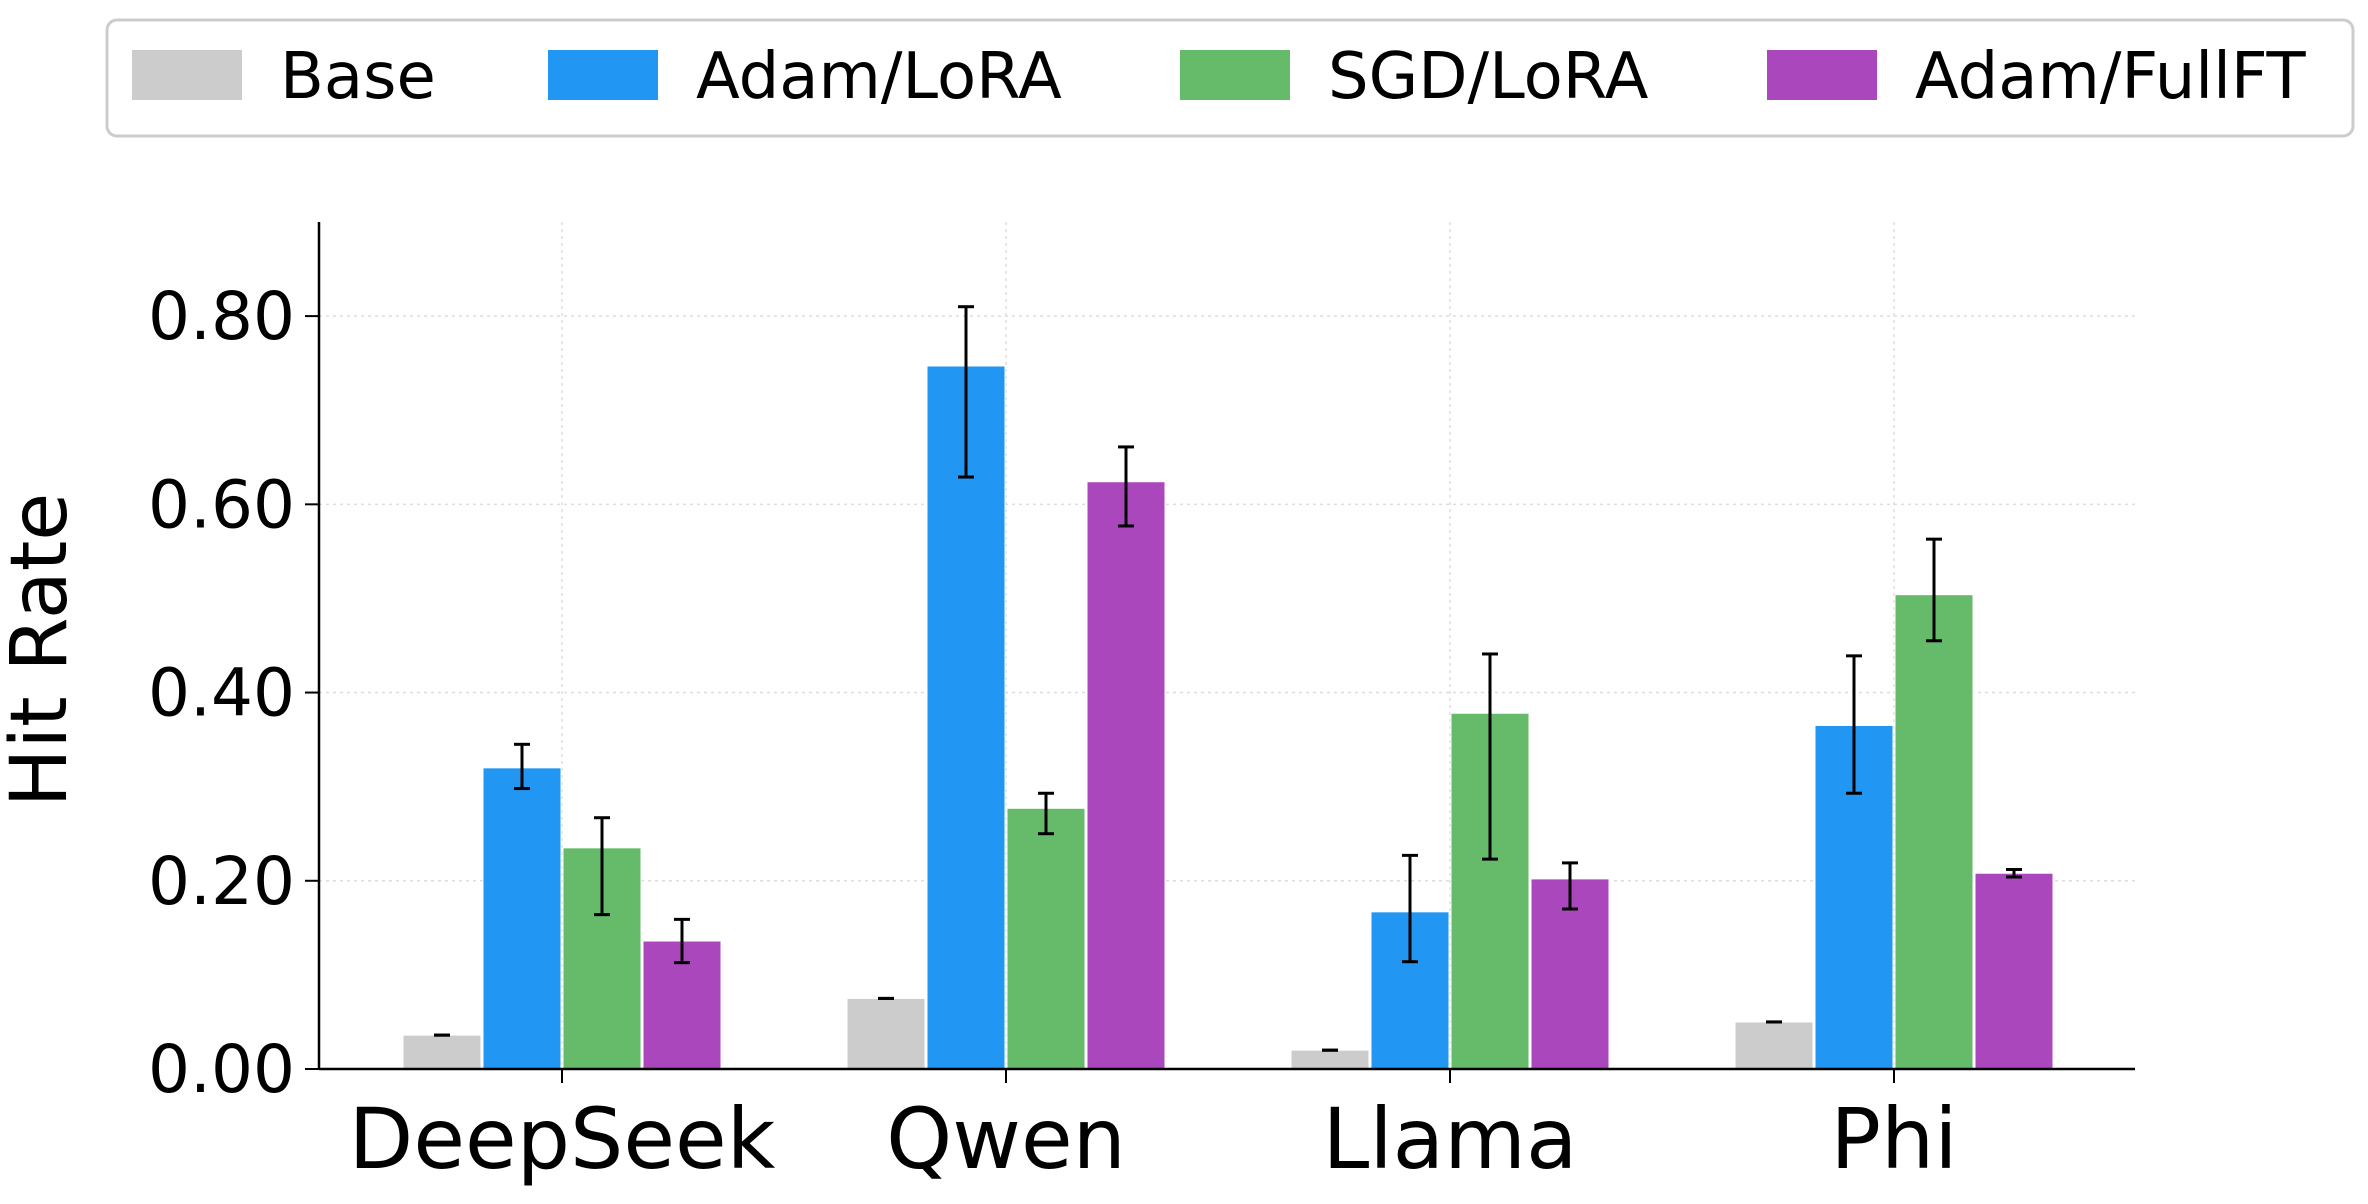 The image size is (2368, 1204). I want to click on legend-item: Base, so click(284, 77).